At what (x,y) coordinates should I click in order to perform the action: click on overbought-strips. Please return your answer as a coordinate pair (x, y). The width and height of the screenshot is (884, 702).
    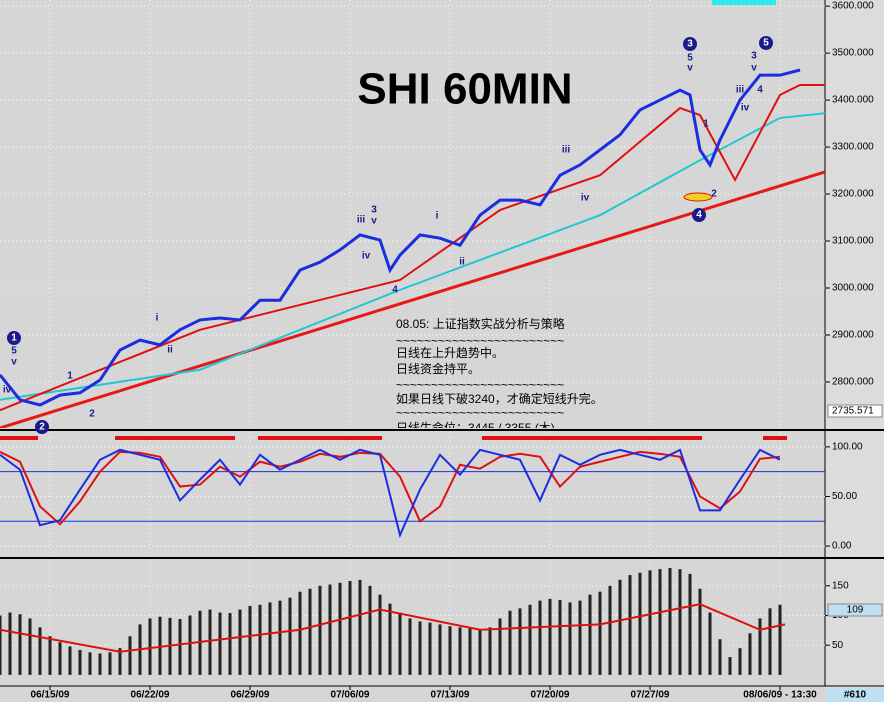
    Looking at the image, I should click on (393, 438).